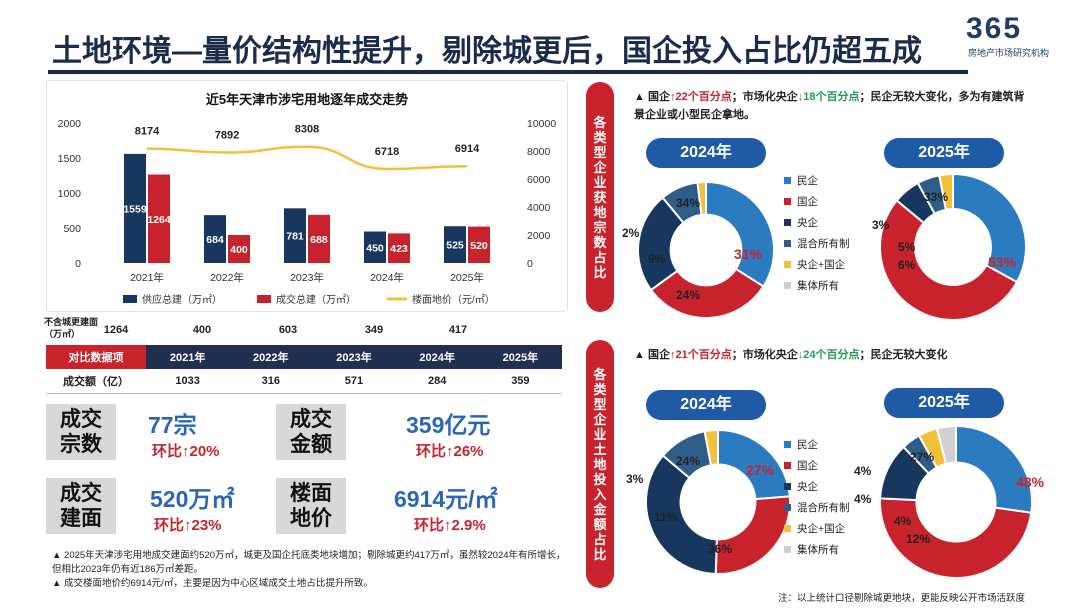  Describe the element at coordinates (307, 158) in the screenshot. I see `price-line` at that location.